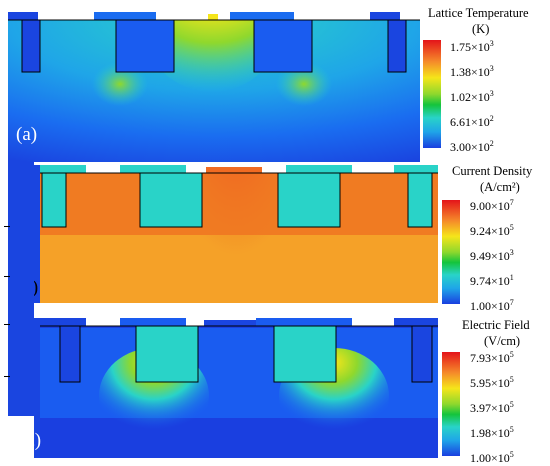 The width and height of the screenshot is (550, 466). I want to click on legend-title-line1: Current Density, so click(492, 171).